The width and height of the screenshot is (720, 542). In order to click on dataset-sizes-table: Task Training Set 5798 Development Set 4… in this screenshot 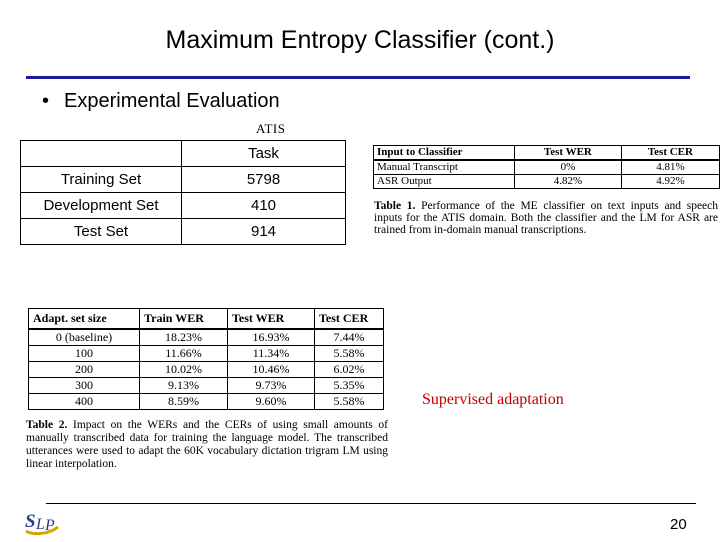, I will do `click(183, 192)`.